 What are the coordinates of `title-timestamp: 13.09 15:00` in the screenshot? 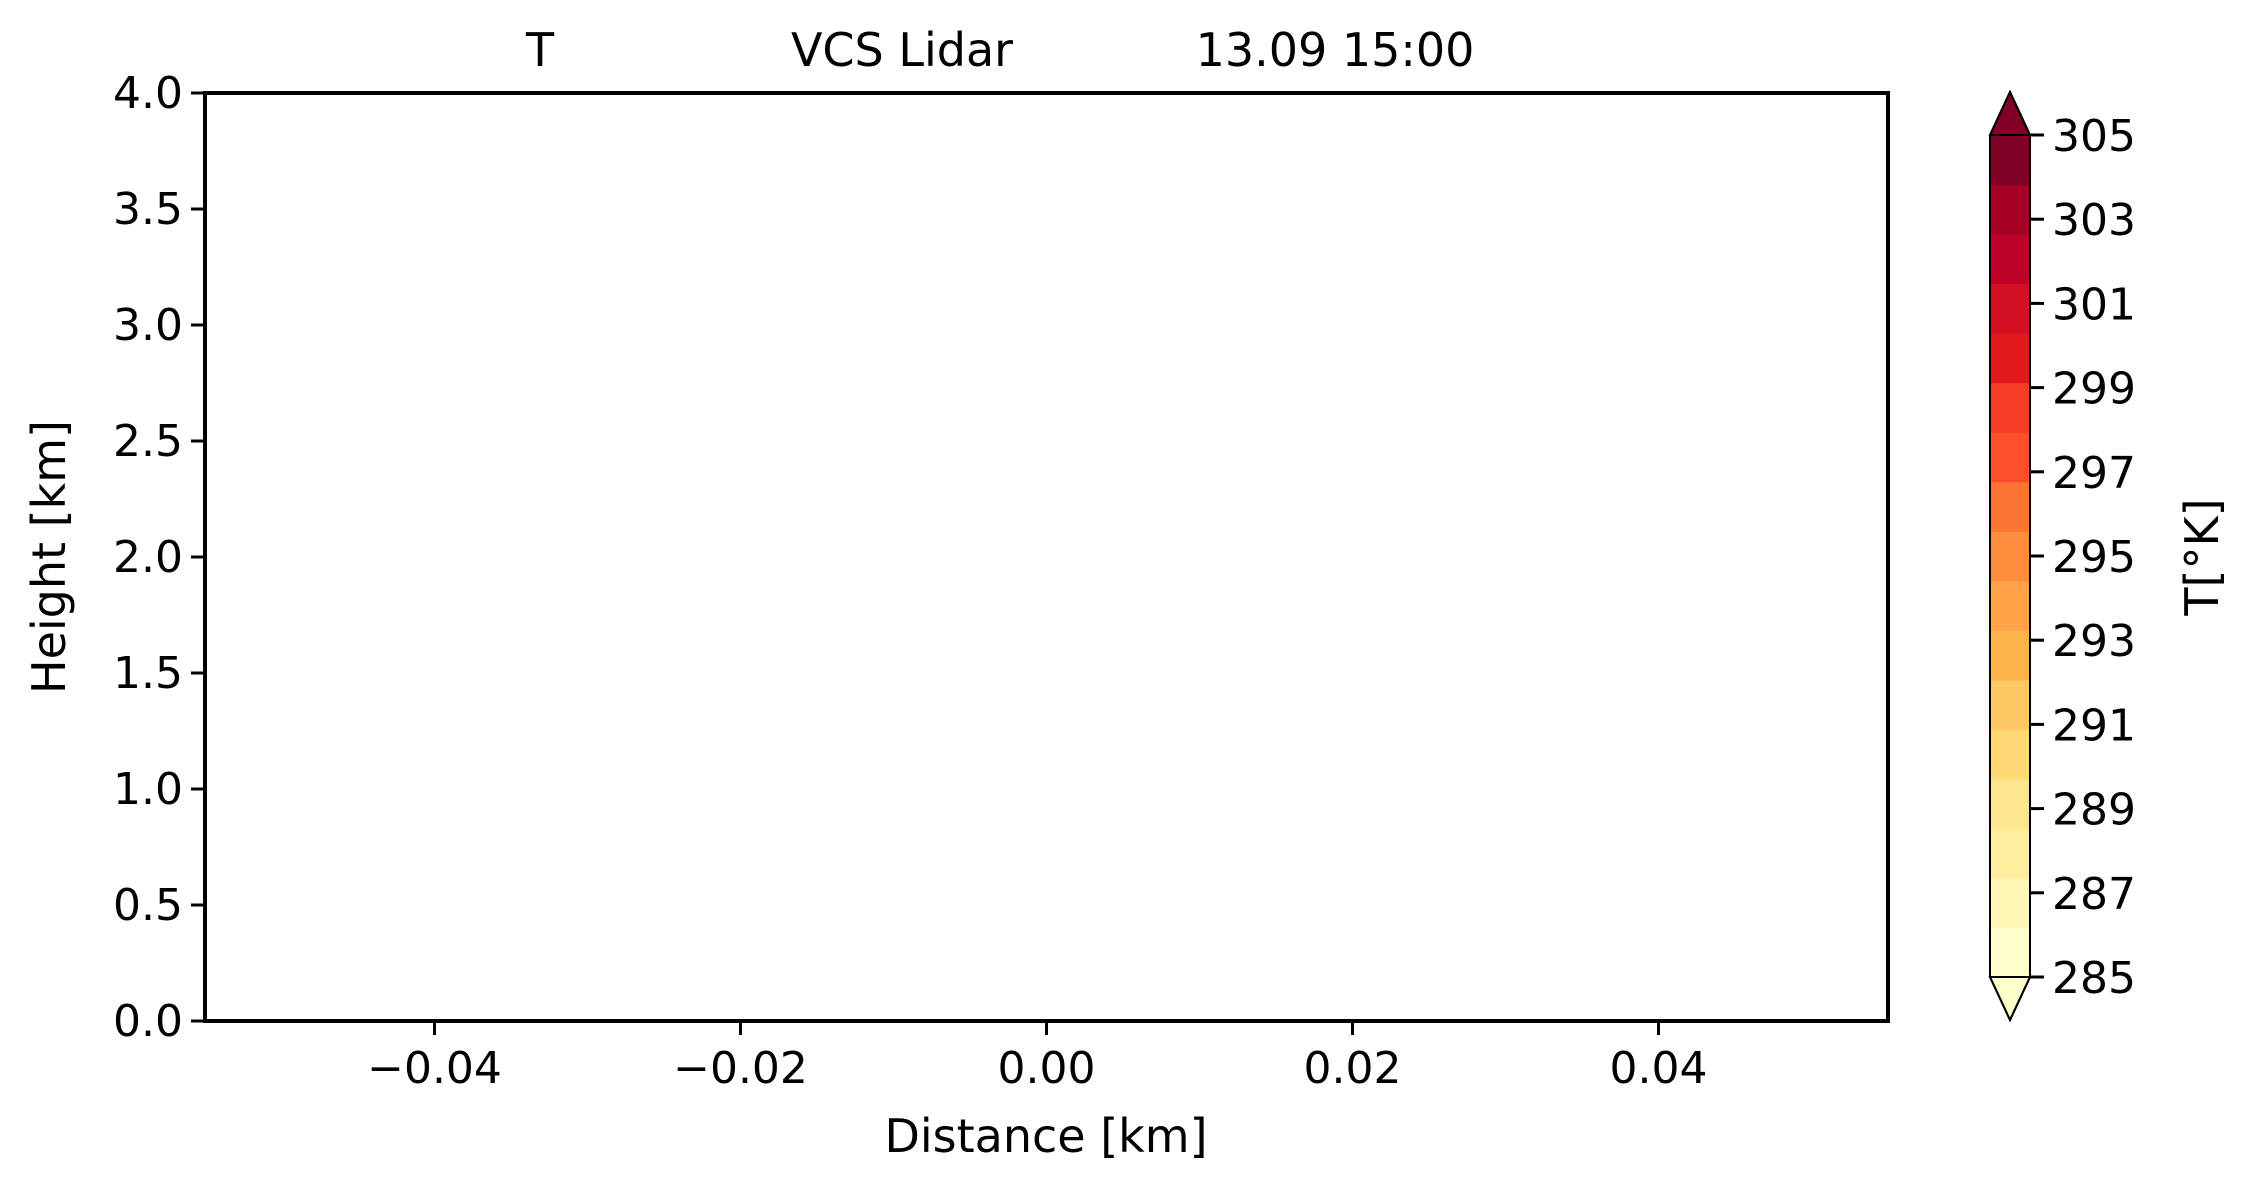 It's located at (1335, 50).